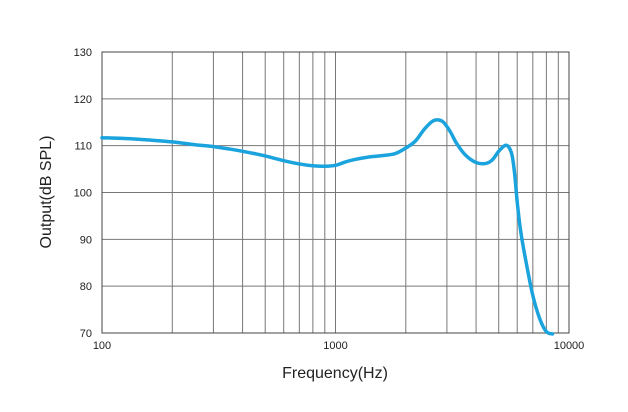 This screenshot has width=628, height=412. I want to click on y-tick-label: 110, so click(83, 147).